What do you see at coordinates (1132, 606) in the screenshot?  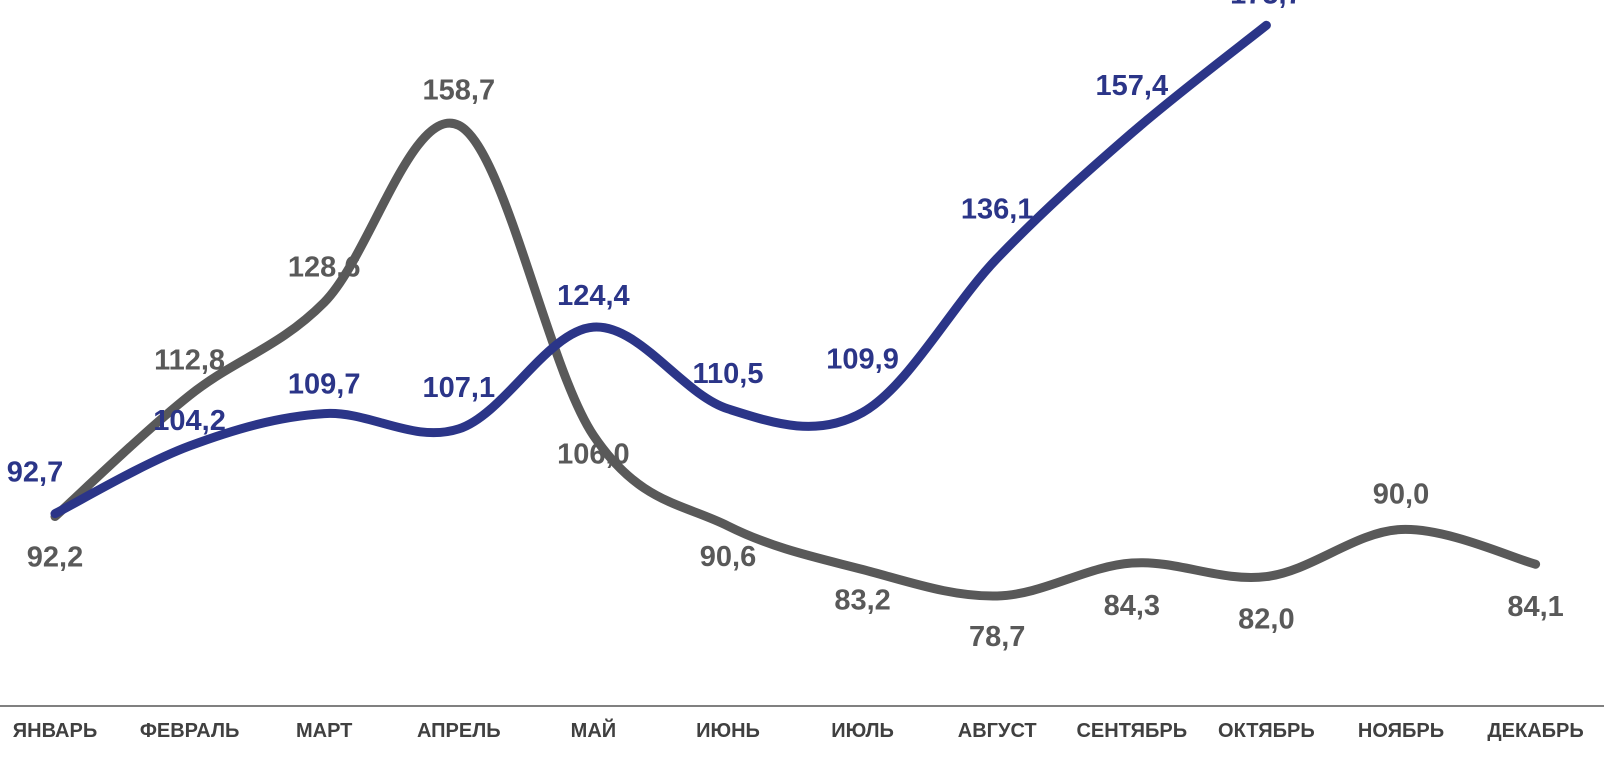 I see `data-label: 84,3` at bounding box center [1132, 606].